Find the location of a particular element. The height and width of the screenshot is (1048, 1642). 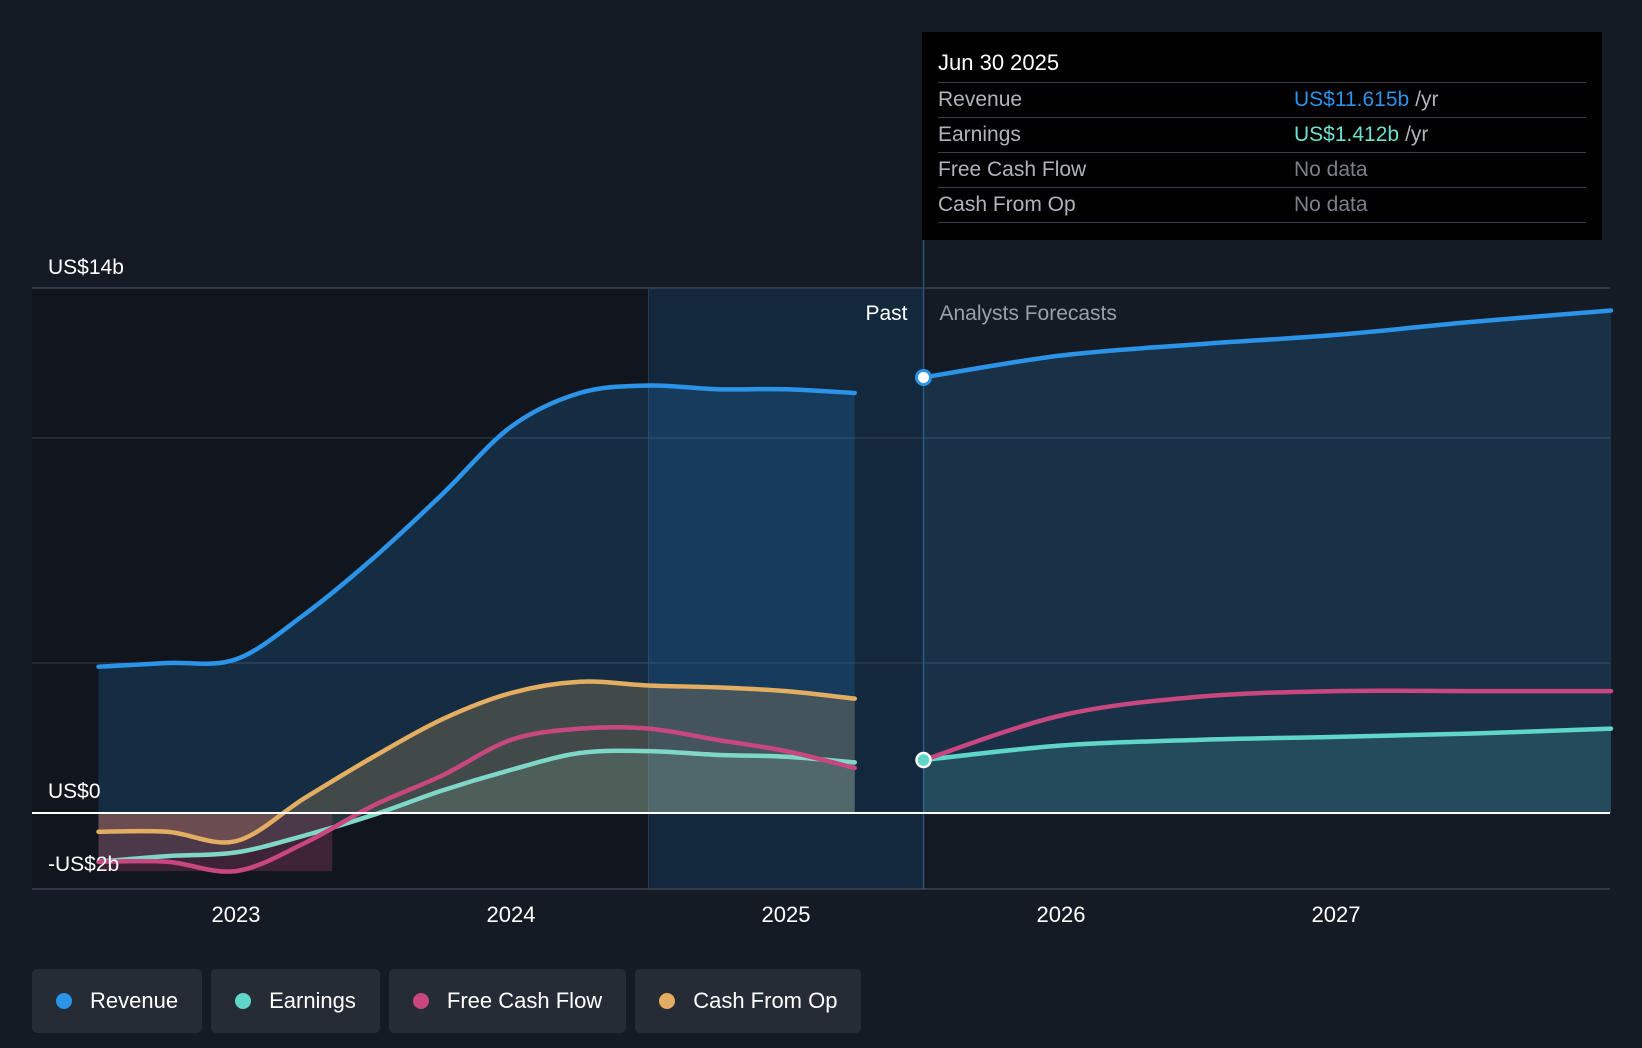

tooltip-value: US$11.615b is located at coordinates (1352, 99).